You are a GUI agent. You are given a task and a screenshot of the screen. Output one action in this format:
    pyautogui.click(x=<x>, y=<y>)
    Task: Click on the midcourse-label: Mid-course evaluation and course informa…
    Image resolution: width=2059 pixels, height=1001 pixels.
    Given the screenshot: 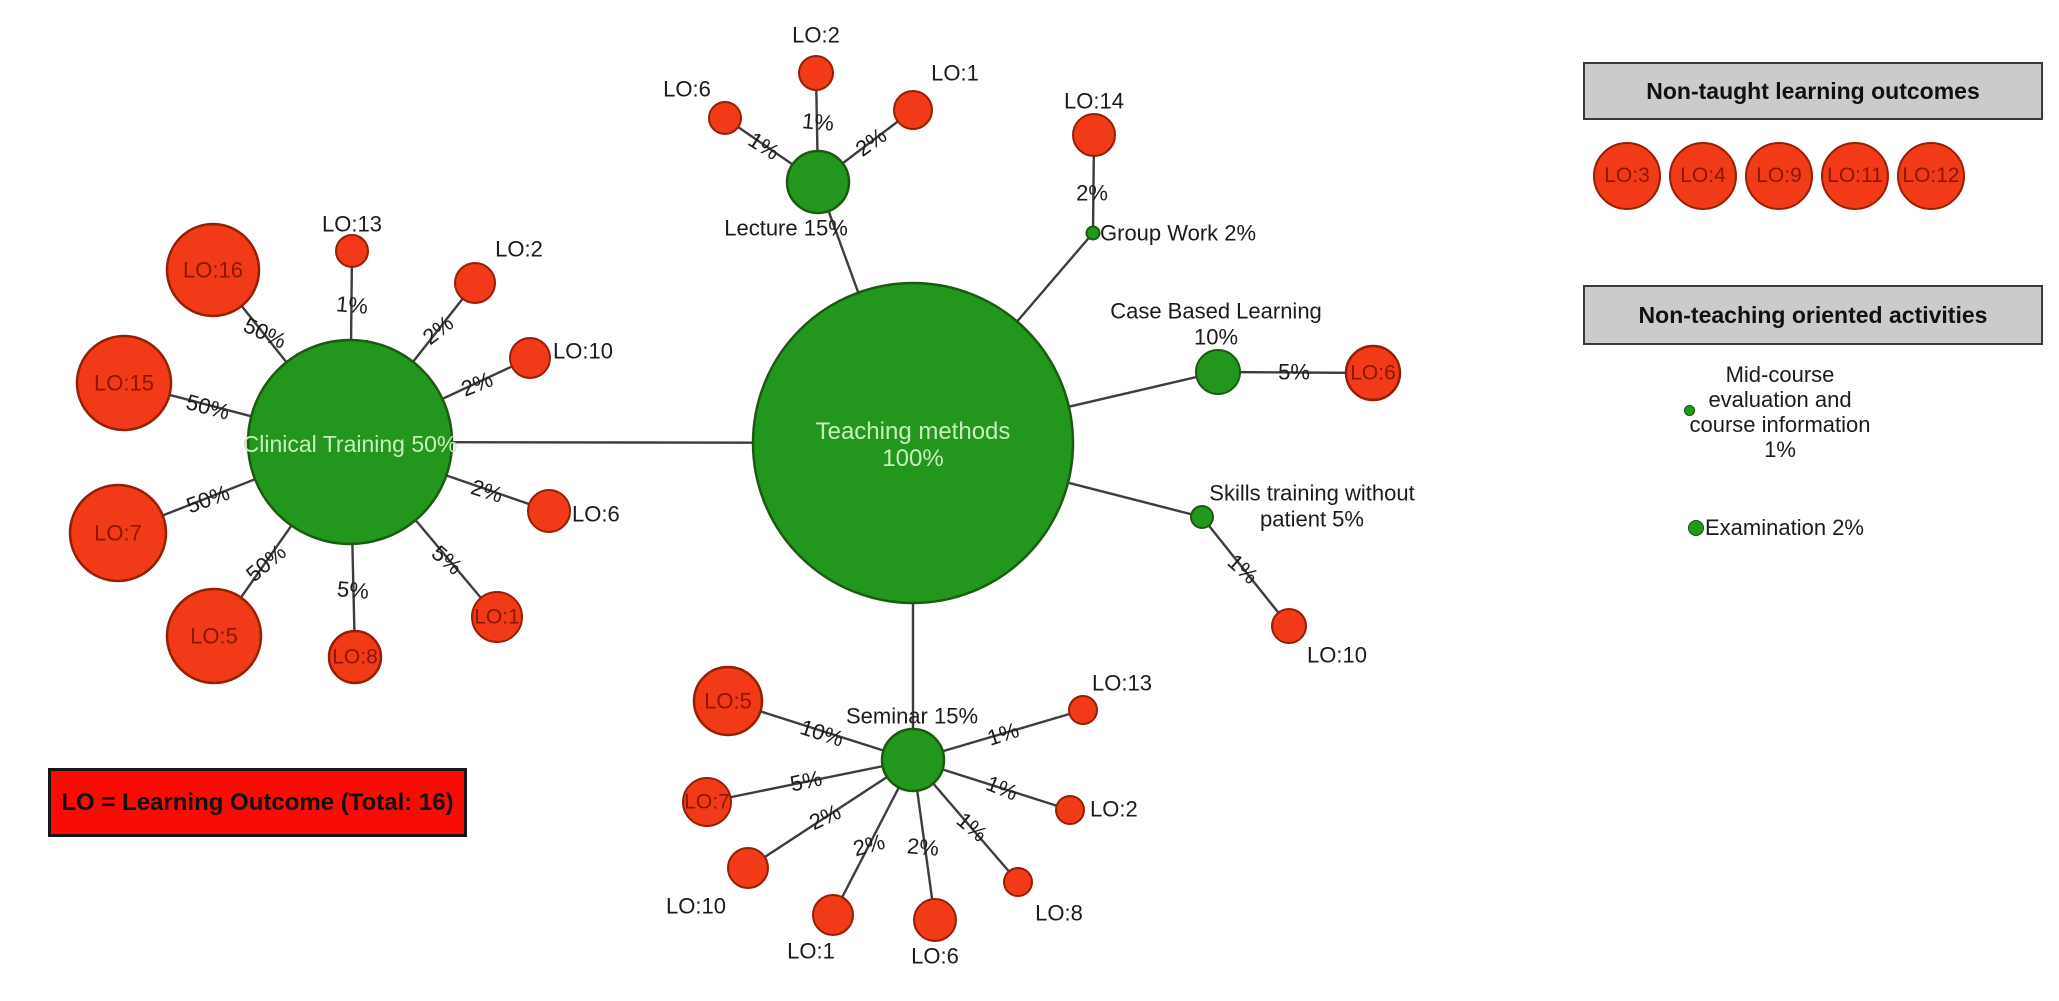 What is the action you would take?
    pyautogui.click(x=1780, y=412)
    